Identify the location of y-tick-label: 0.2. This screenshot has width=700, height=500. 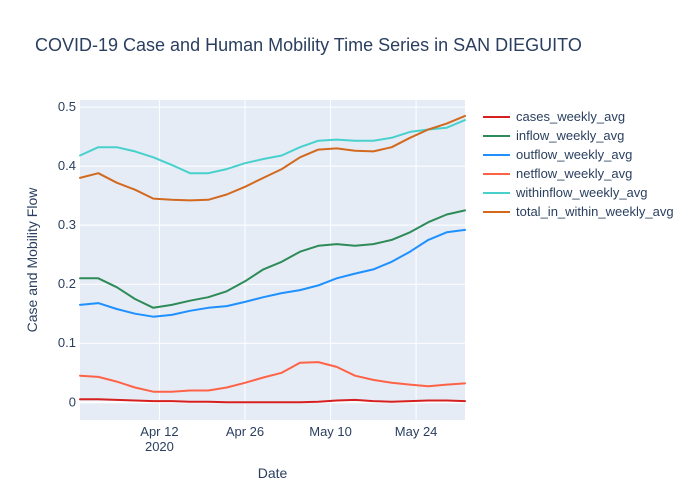
(67, 283).